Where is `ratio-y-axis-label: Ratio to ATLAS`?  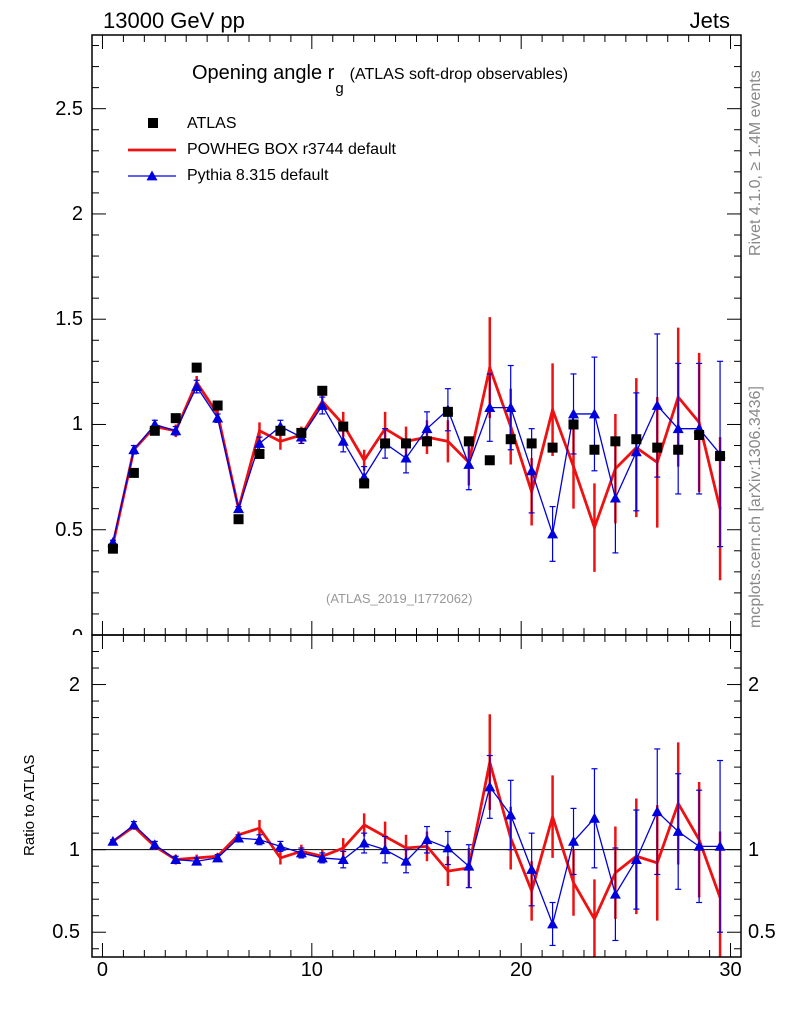
ratio-y-axis-label: Ratio to ATLAS is located at coordinates (29, 805).